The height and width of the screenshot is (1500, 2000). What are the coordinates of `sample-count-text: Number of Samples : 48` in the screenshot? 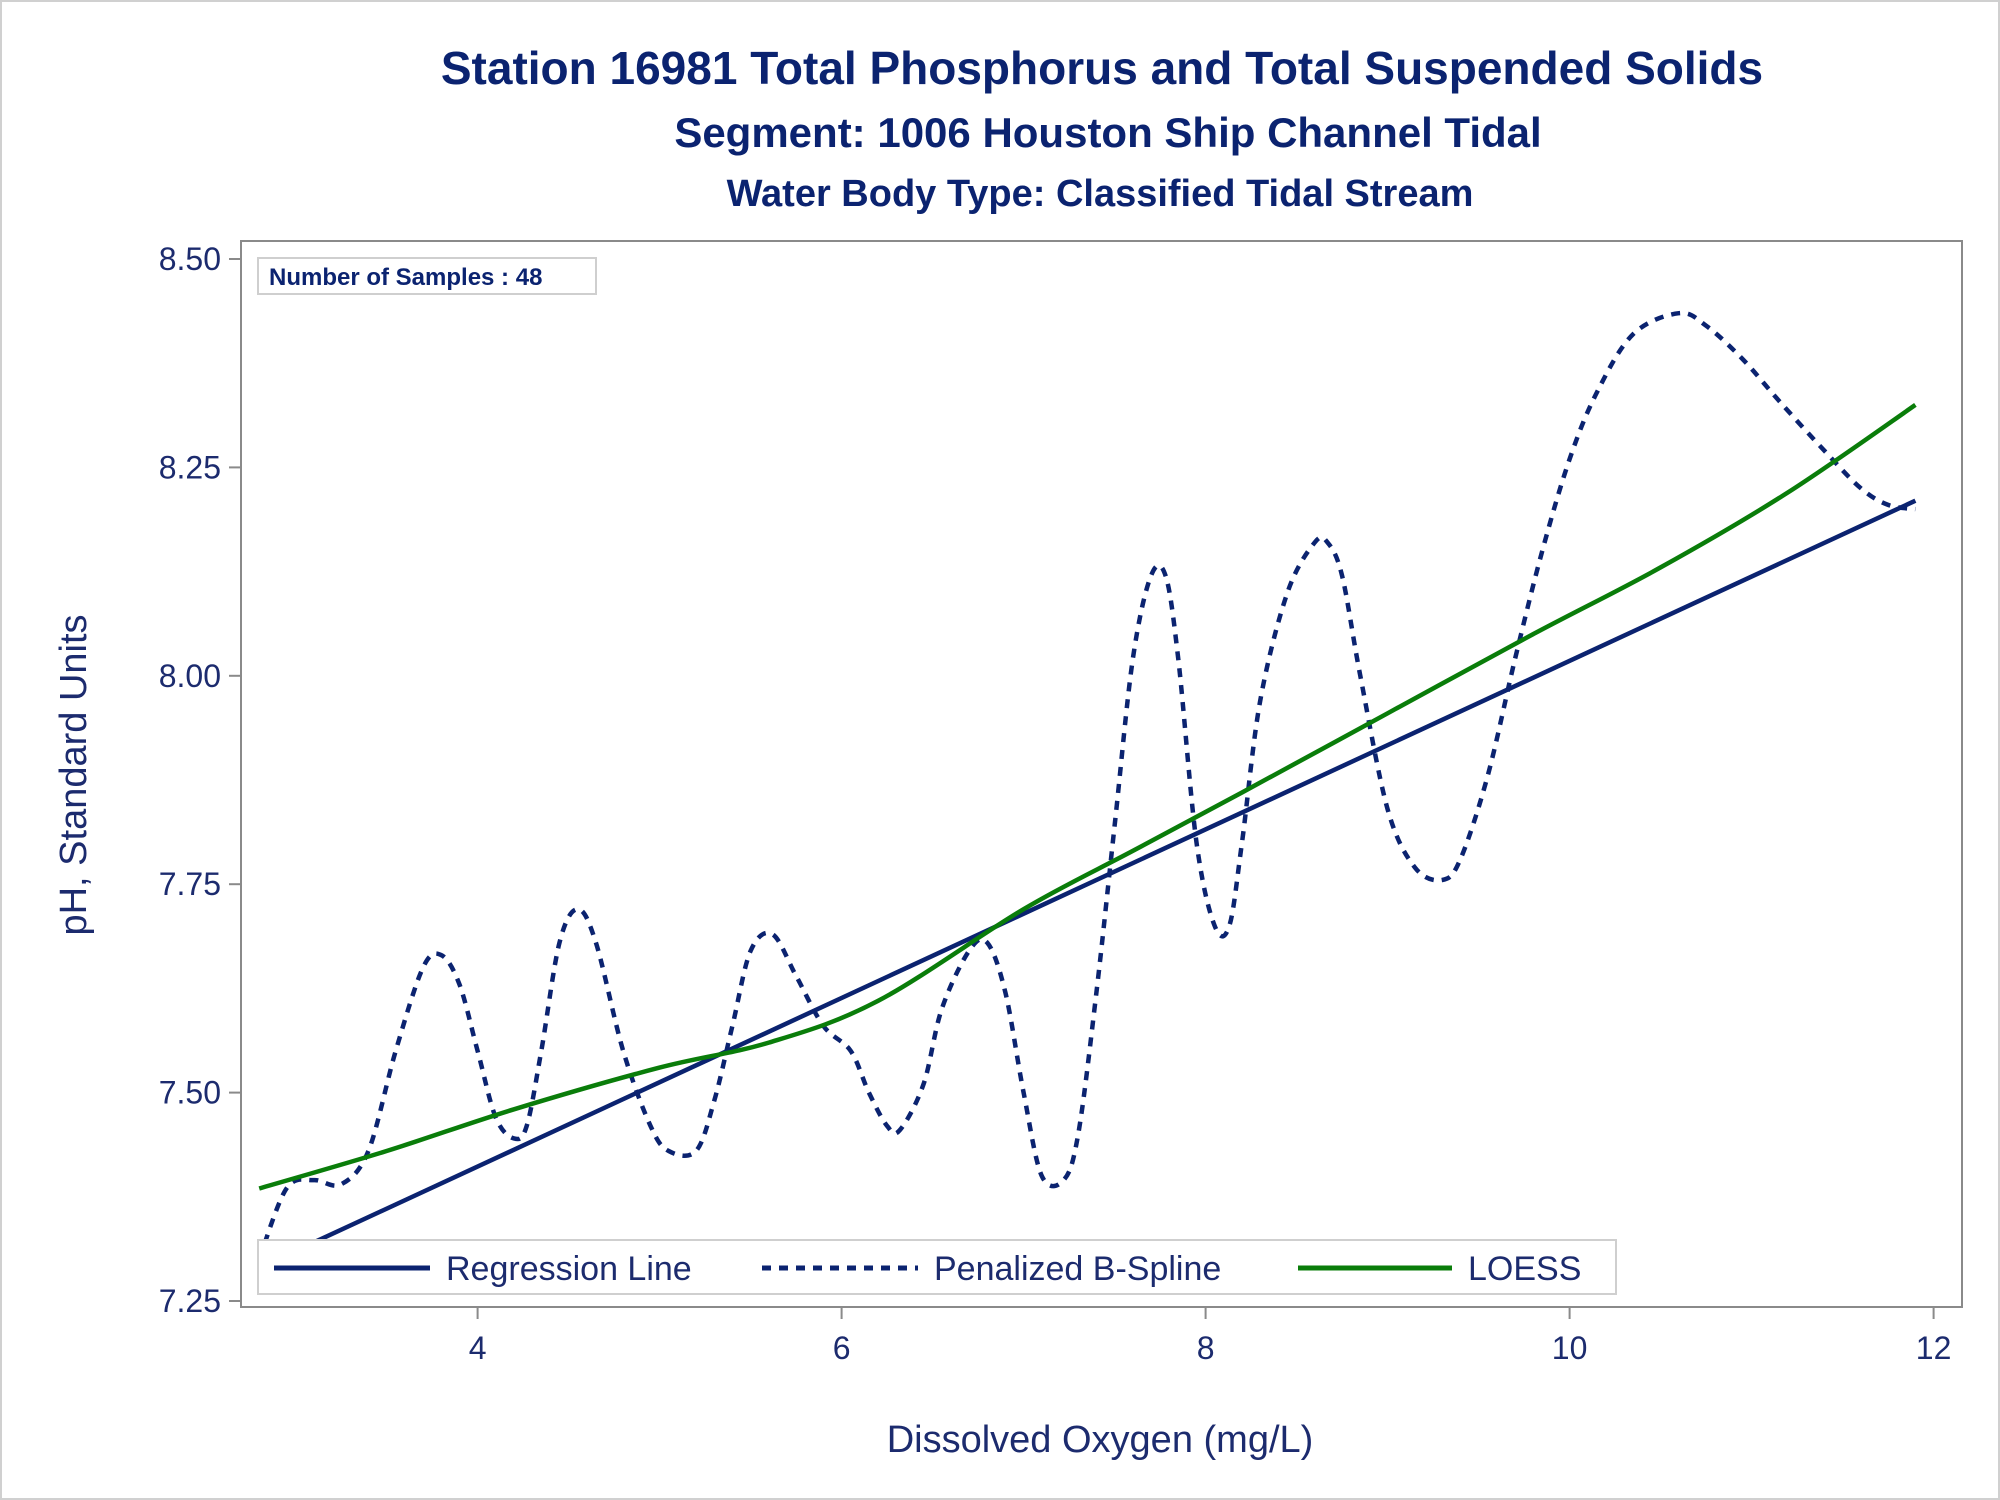 It's located at (405, 277).